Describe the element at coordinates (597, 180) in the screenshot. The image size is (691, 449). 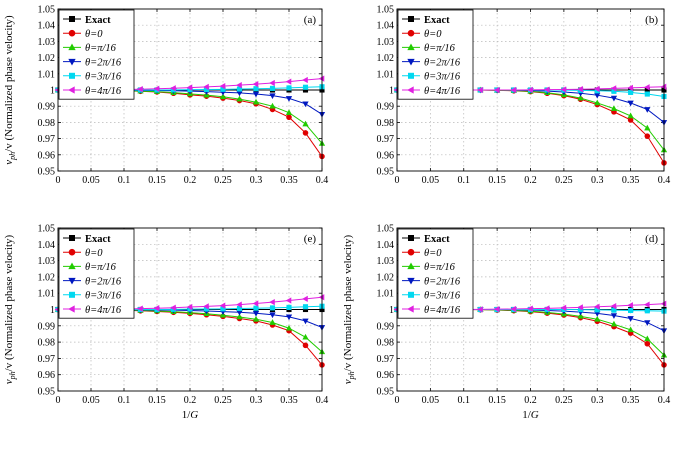
I see `x-tick-label: 0.3` at that location.